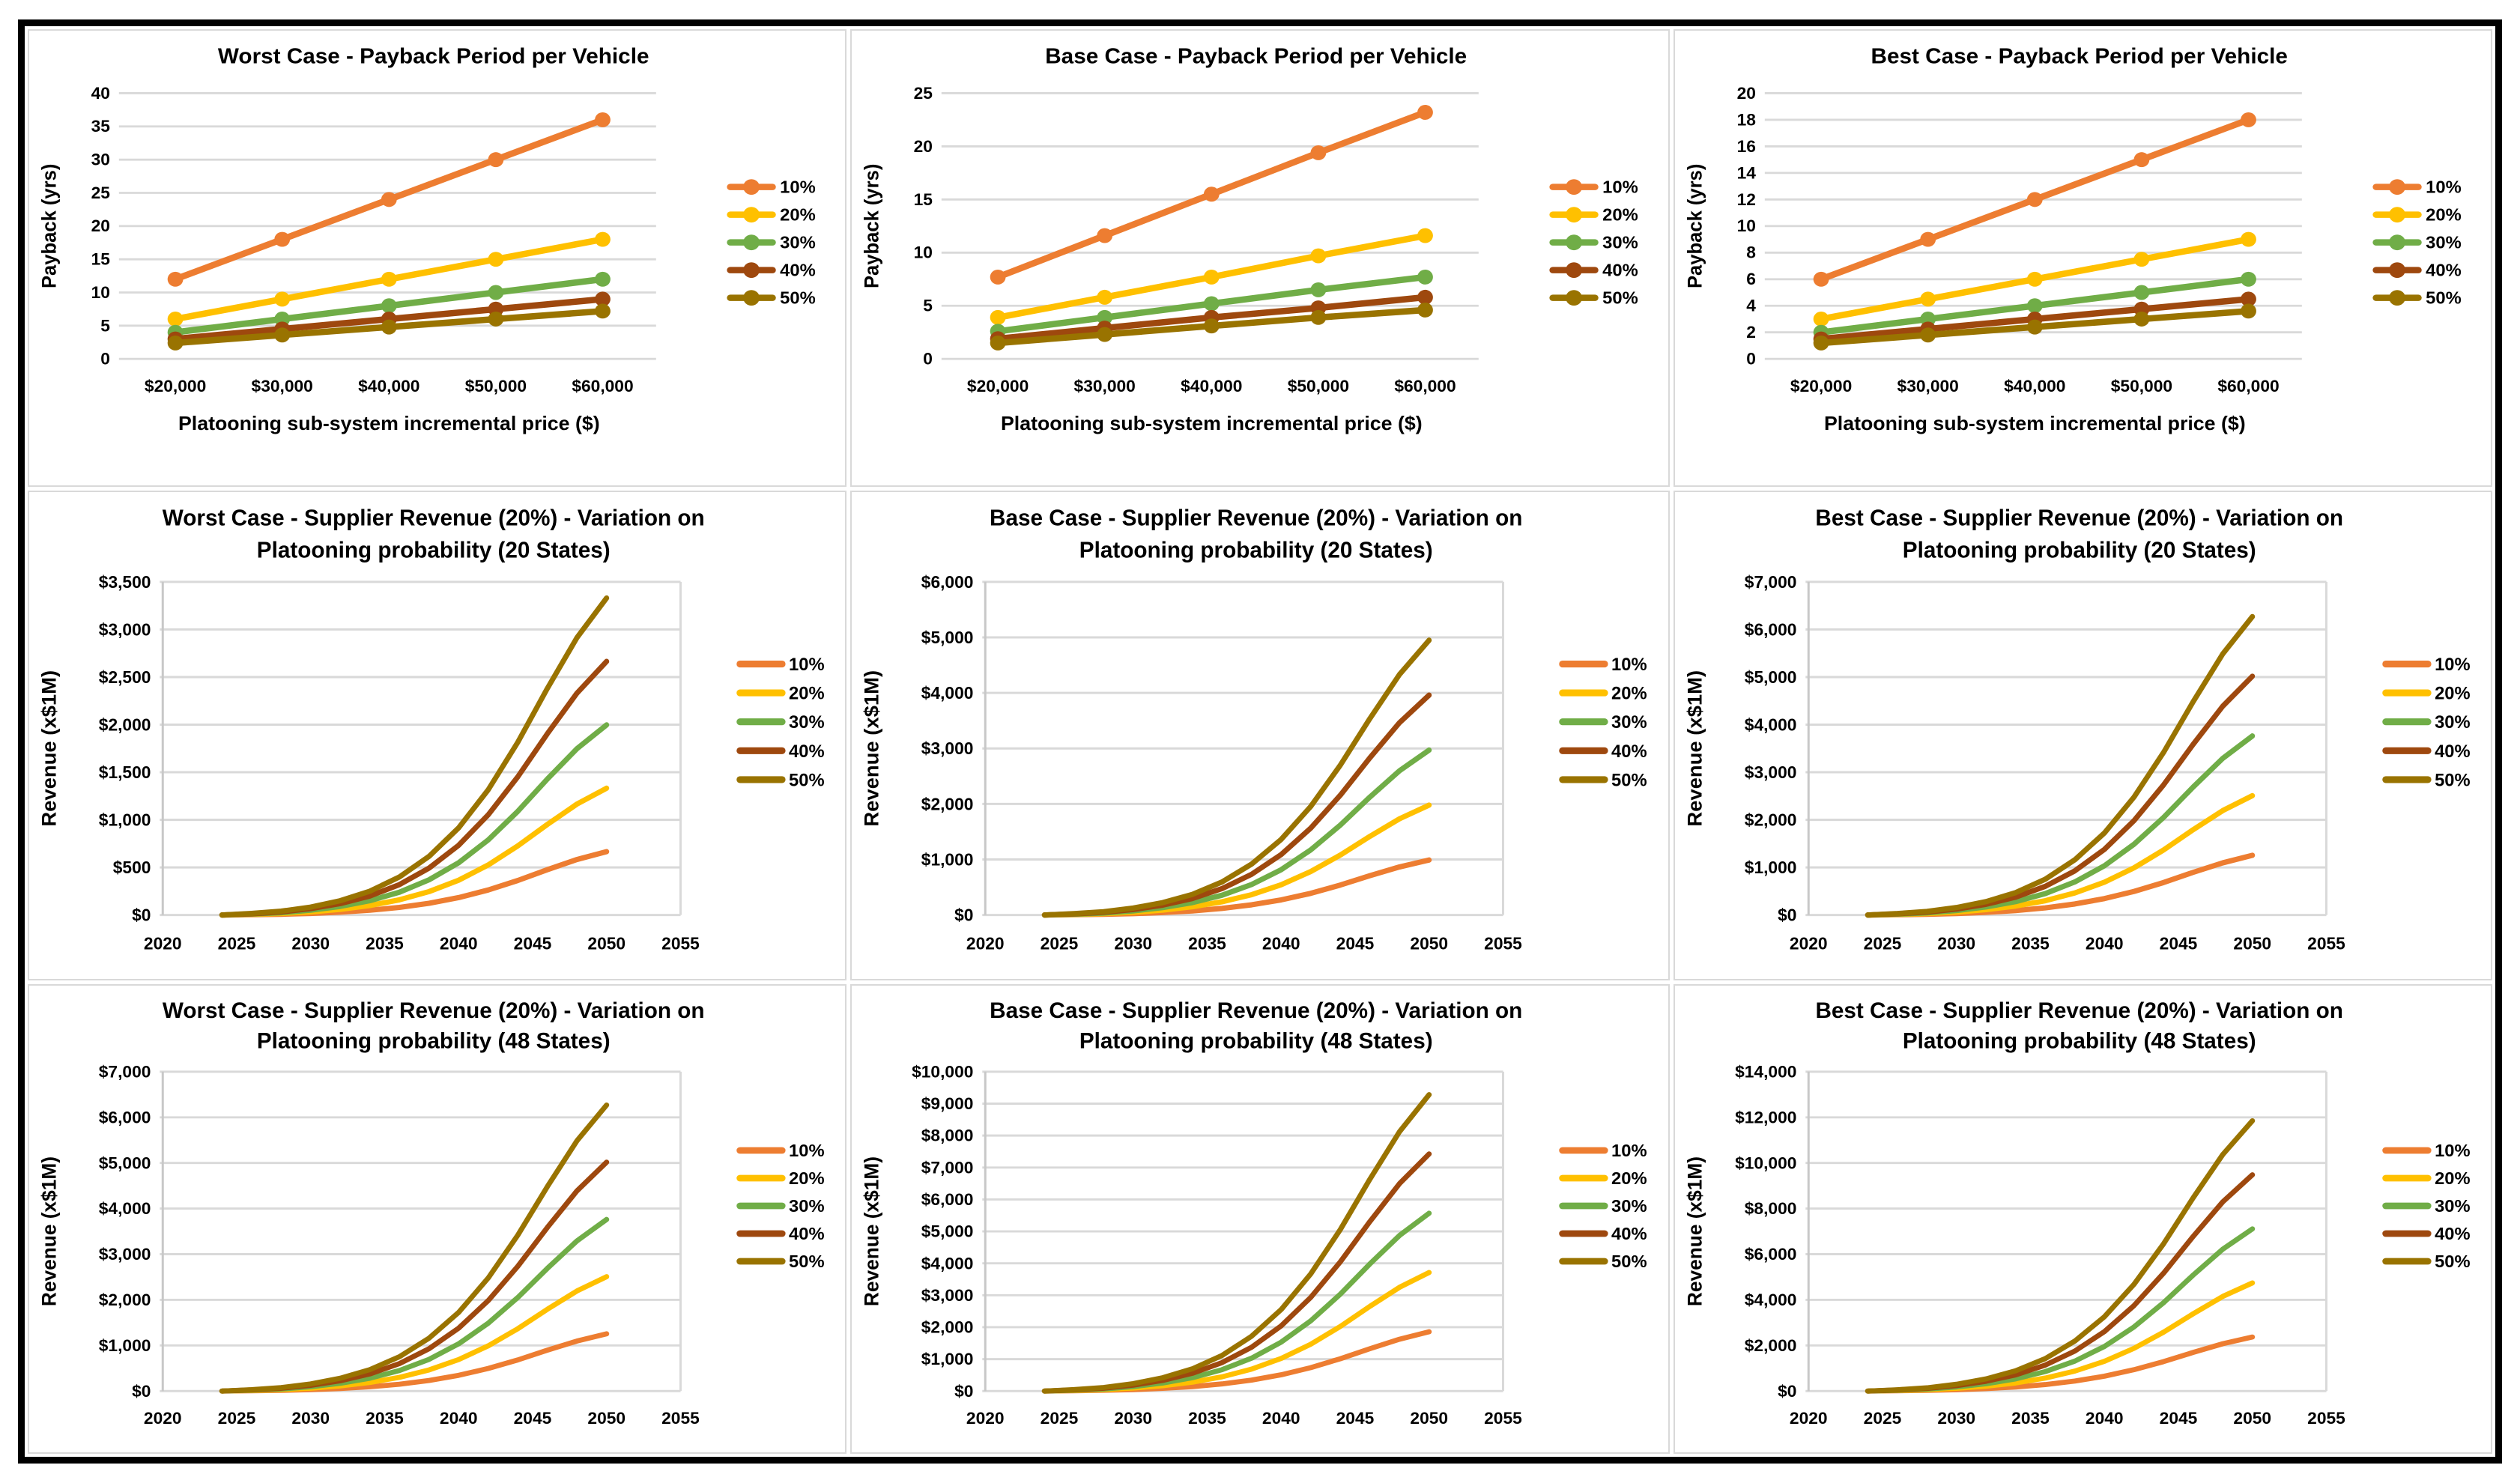 The image size is (2520, 1483). What do you see at coordinates (1751, 333) in the screenshot?
I see `y-tick-label: 2` at bounding box center [1751, 333].